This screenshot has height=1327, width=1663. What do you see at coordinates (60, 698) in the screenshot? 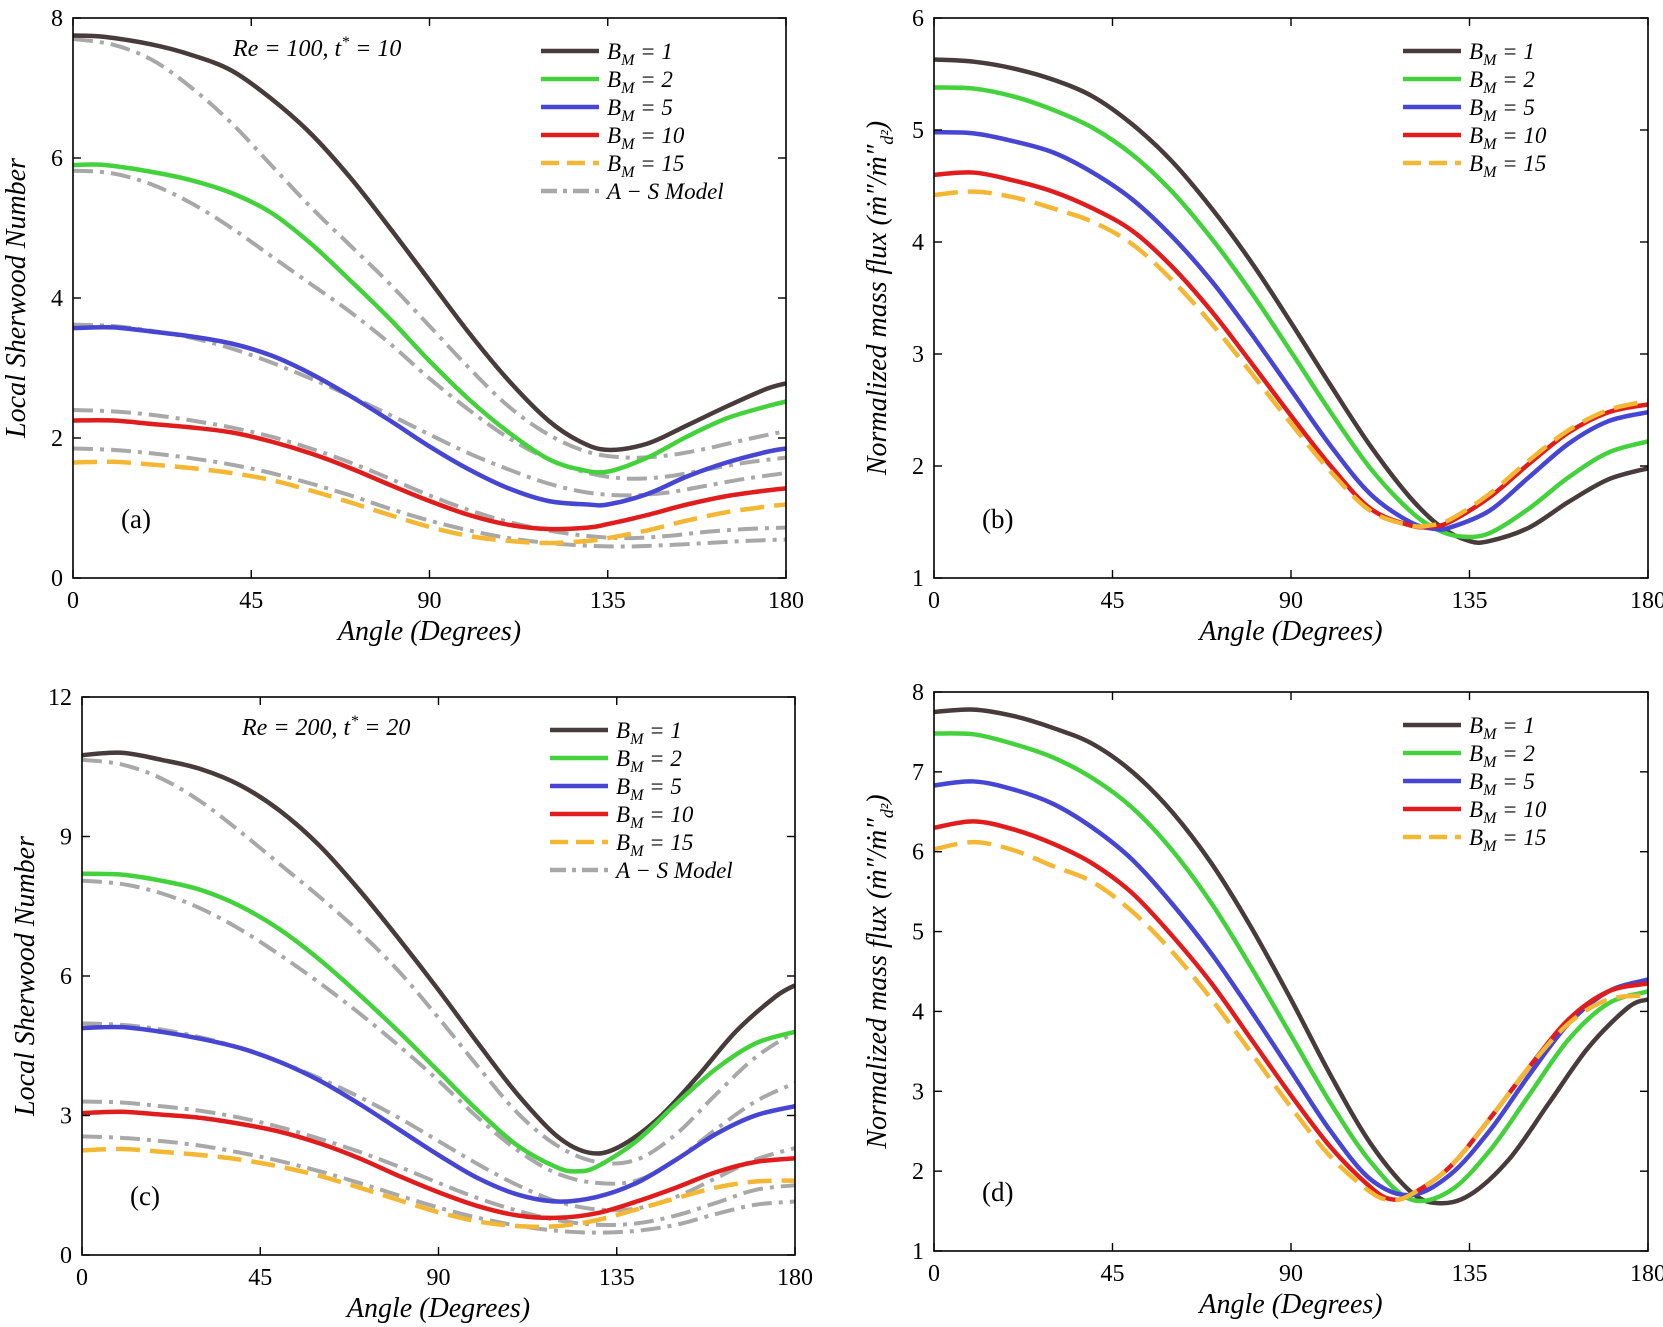
I see `y-tick-label: 12` at bounding box center [60, 698].